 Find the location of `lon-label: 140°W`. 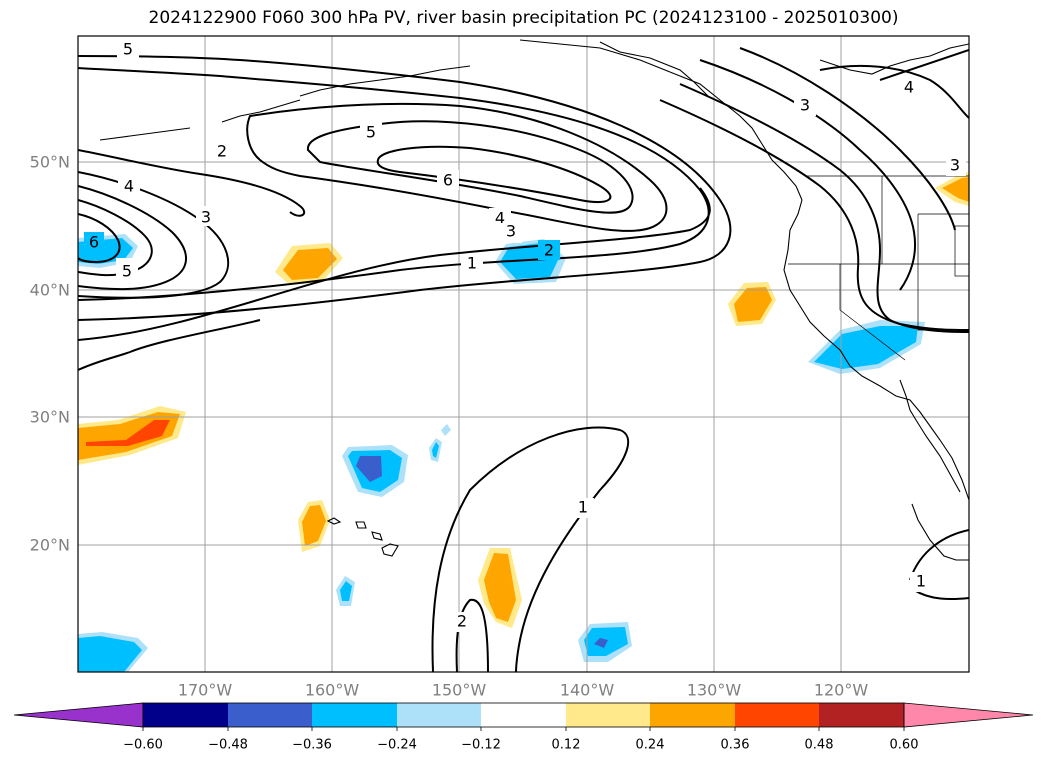

lon-label: 140°W is located at coordinates (587, 690).